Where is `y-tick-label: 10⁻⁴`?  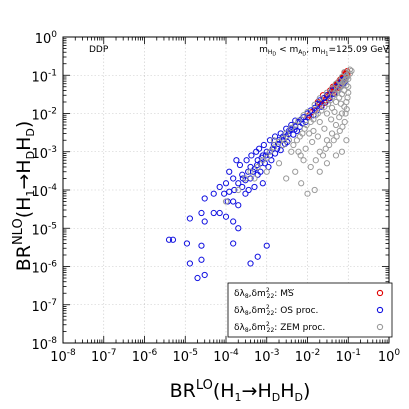
y-tick-label: 10⁻⁴ is located at coordinates (44, 191).